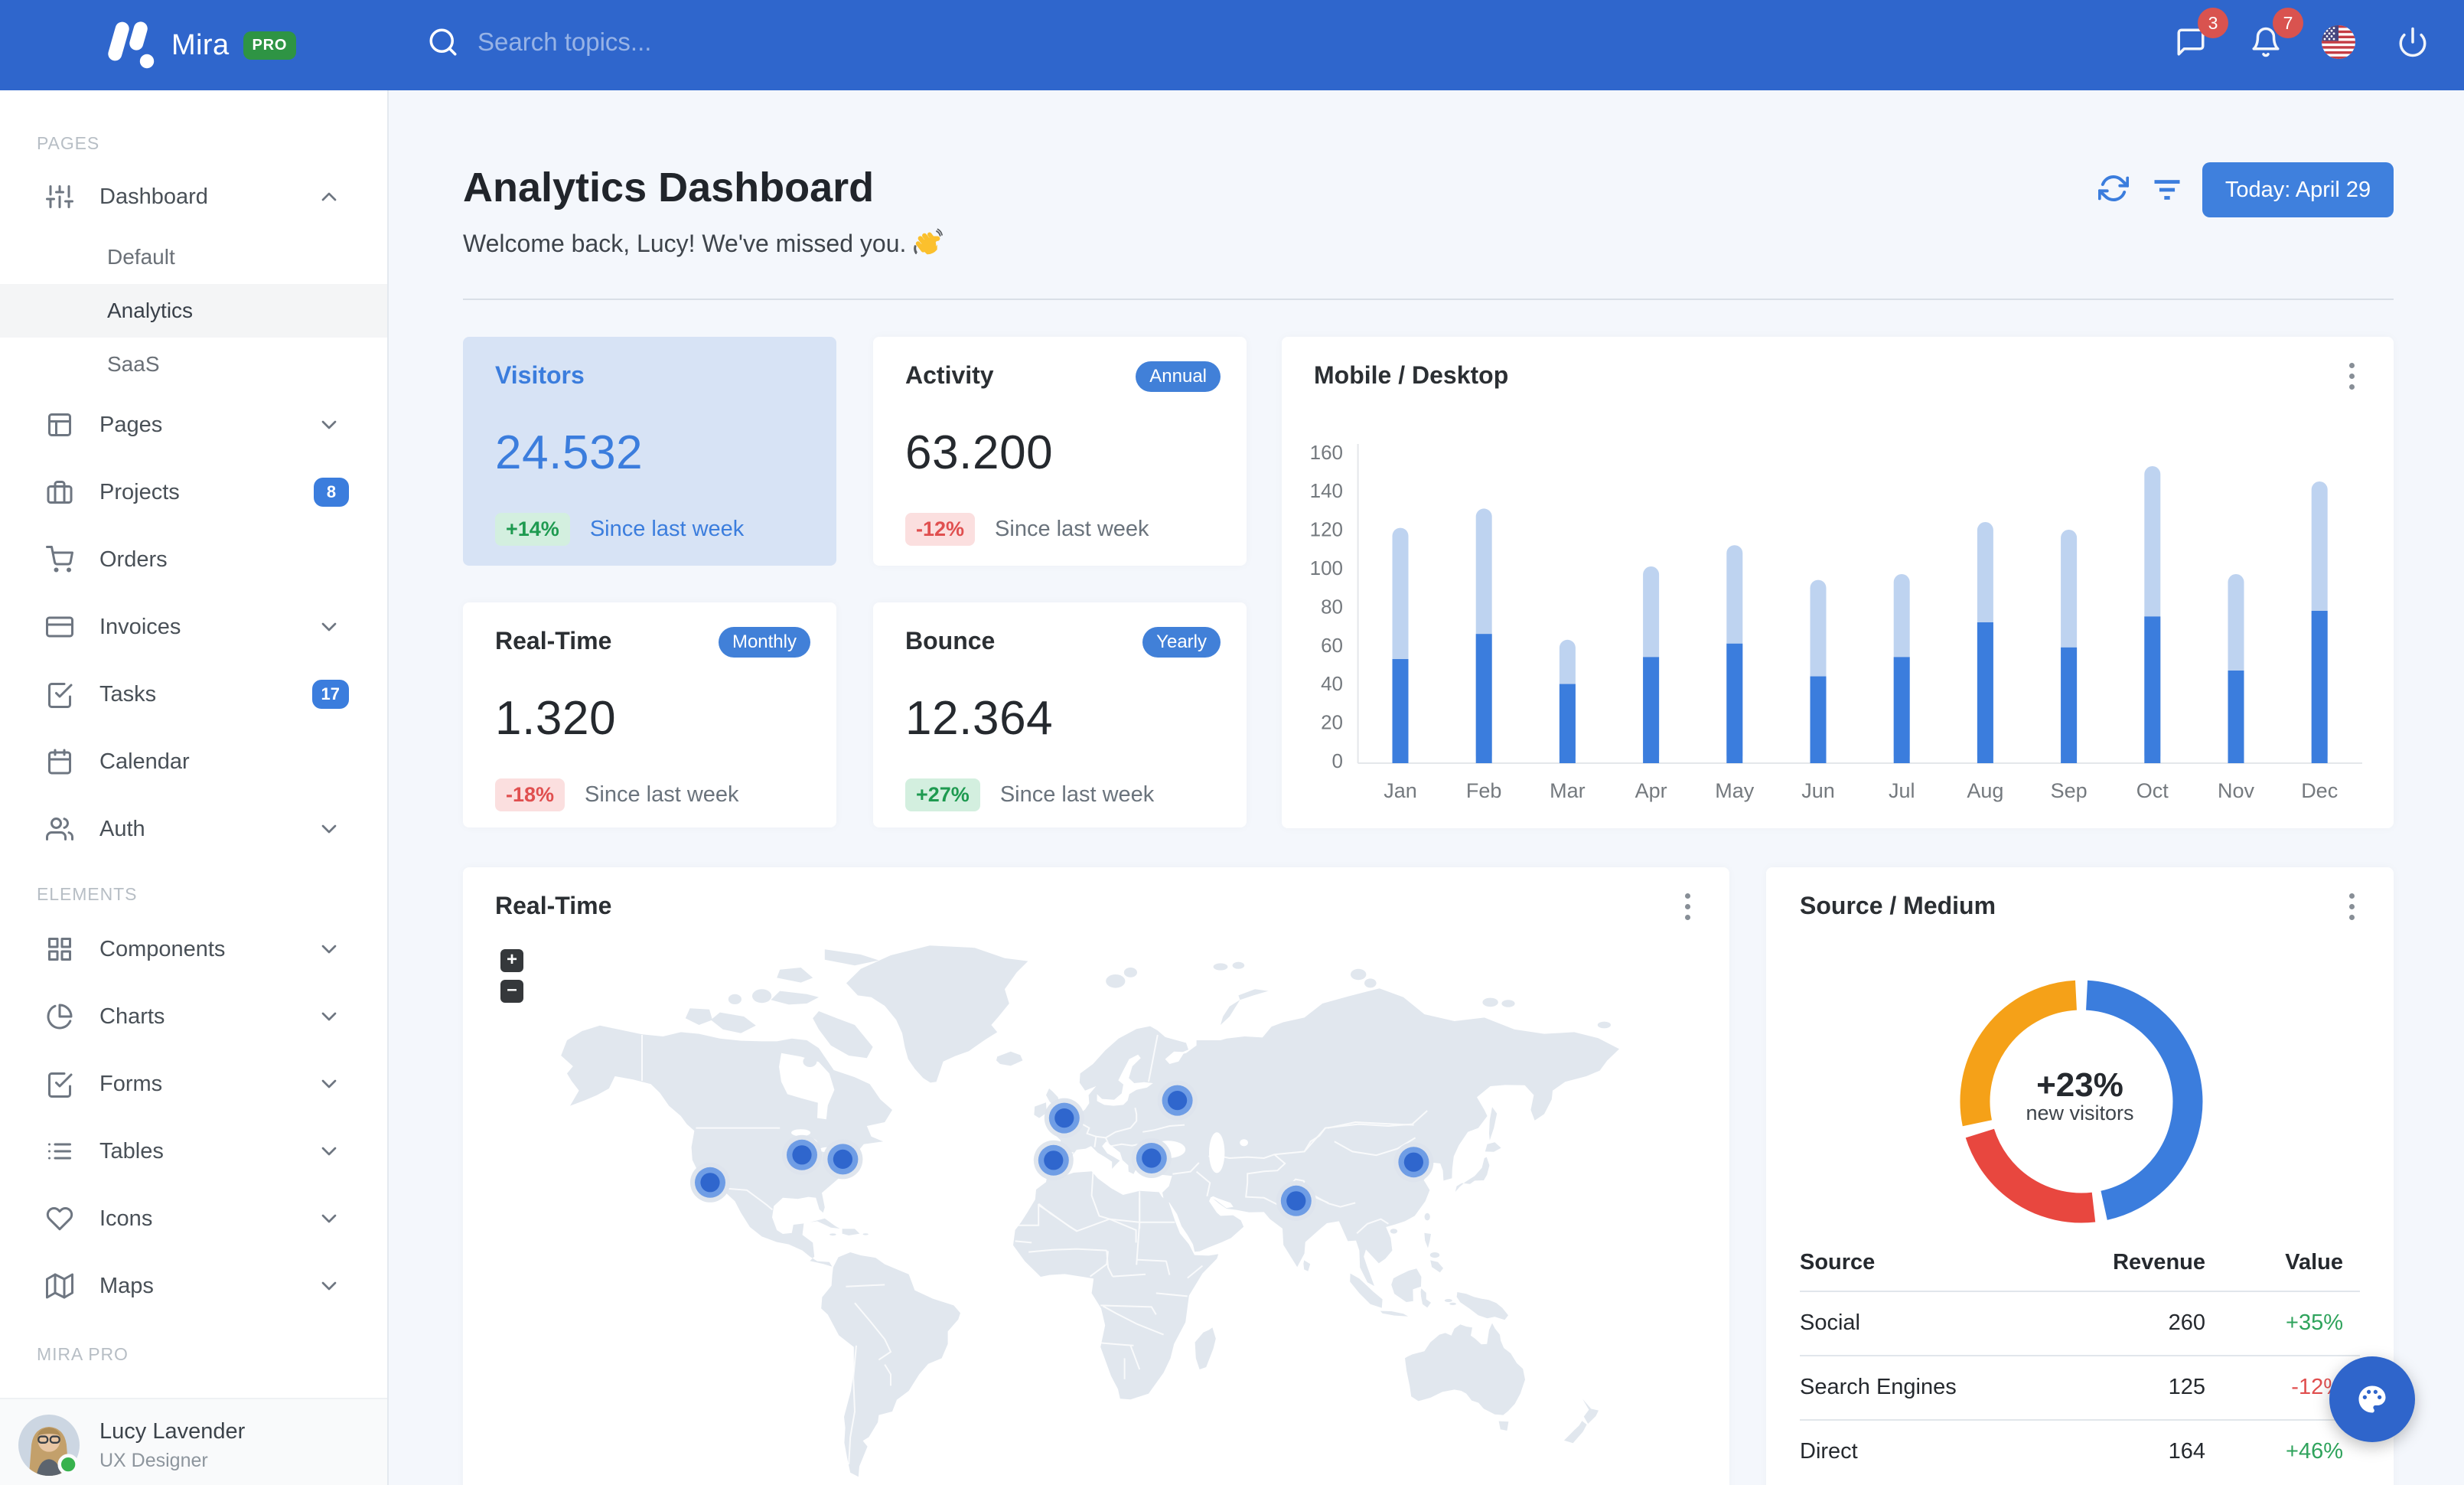 The height and width of the screenshot is (1485, 2464). What do you see at coordinates (2320, 790) in the screenshot?
I see `svg-text: Dec` at bounding box center [2320, 790].